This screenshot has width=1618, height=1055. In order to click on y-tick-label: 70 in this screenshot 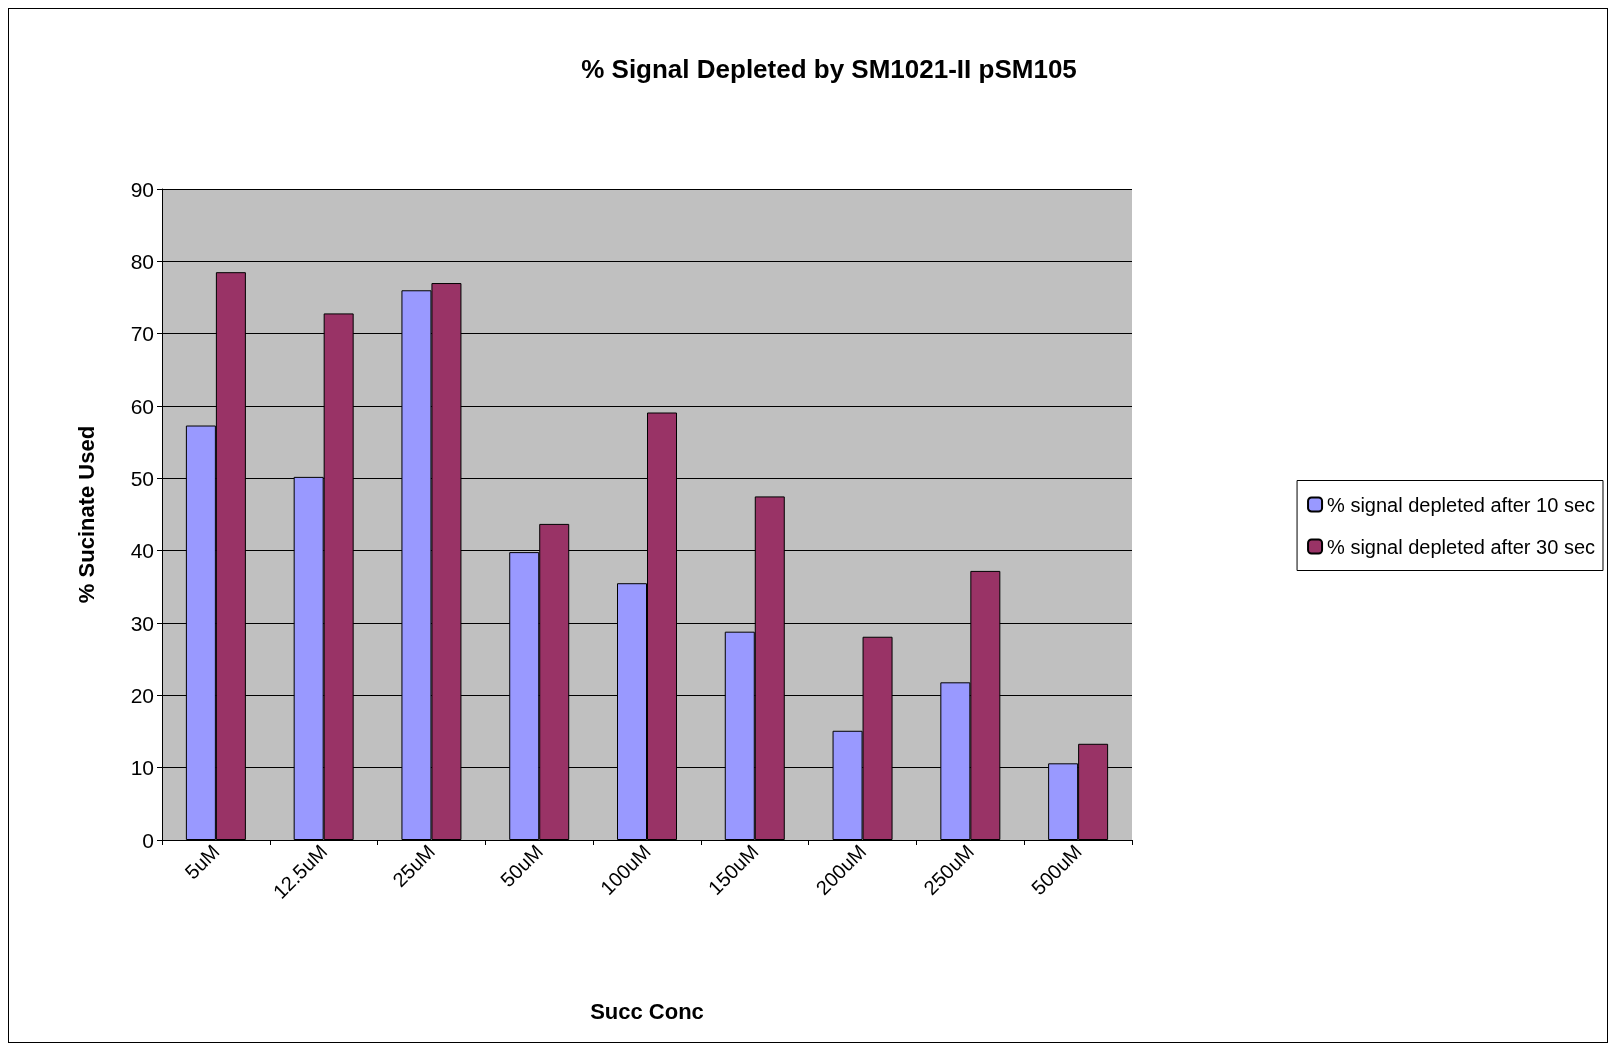, I will do `click(142, 334)`.